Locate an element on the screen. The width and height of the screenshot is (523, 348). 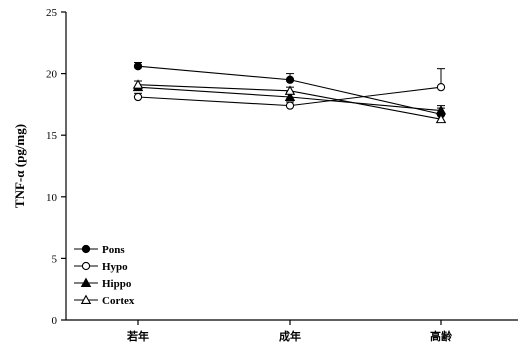
y-tick-label: 5 is located at coordinates (55, 259).